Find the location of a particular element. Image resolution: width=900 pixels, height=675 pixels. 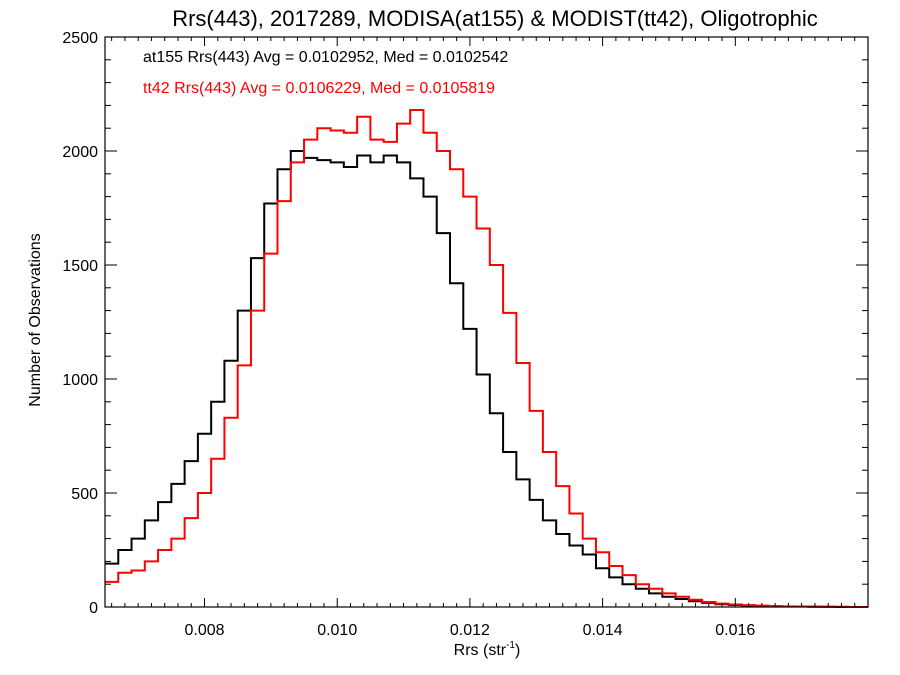

y-tick-label: 2500 is located at coordinates (80, 38).